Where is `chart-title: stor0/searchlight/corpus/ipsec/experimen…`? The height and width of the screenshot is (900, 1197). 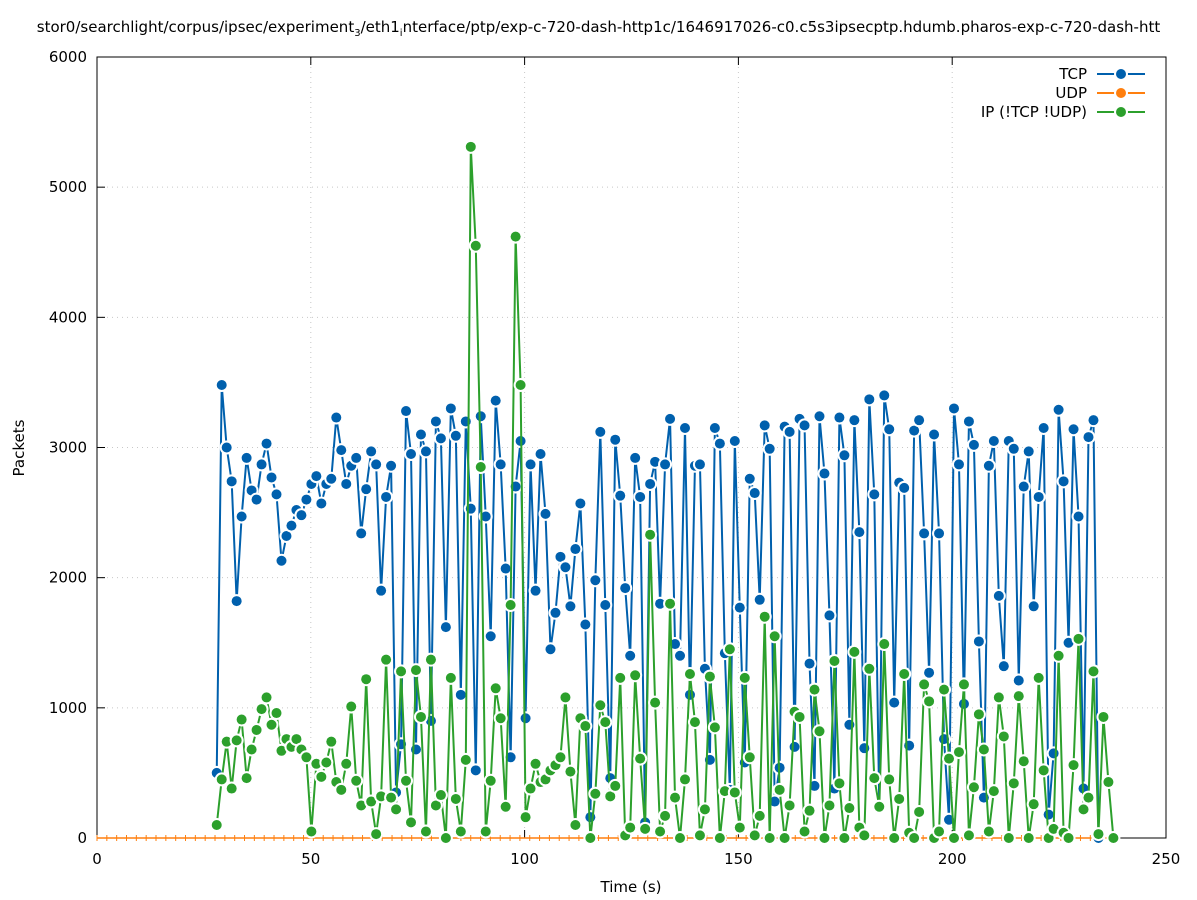 chart-title: stor0/searchlight/corpus/ipsec/experimen… is located at coordinates (598, 28).